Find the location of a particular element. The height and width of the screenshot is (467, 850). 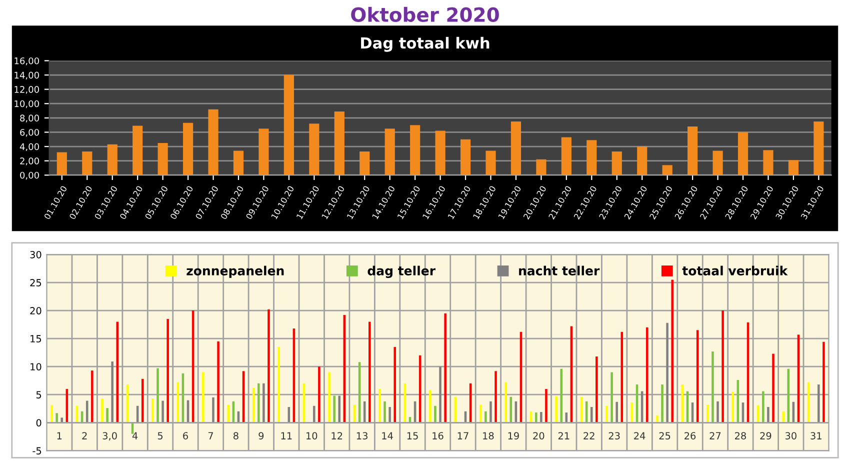

y-tick-label: 25 is located at coordinates (36, 282).